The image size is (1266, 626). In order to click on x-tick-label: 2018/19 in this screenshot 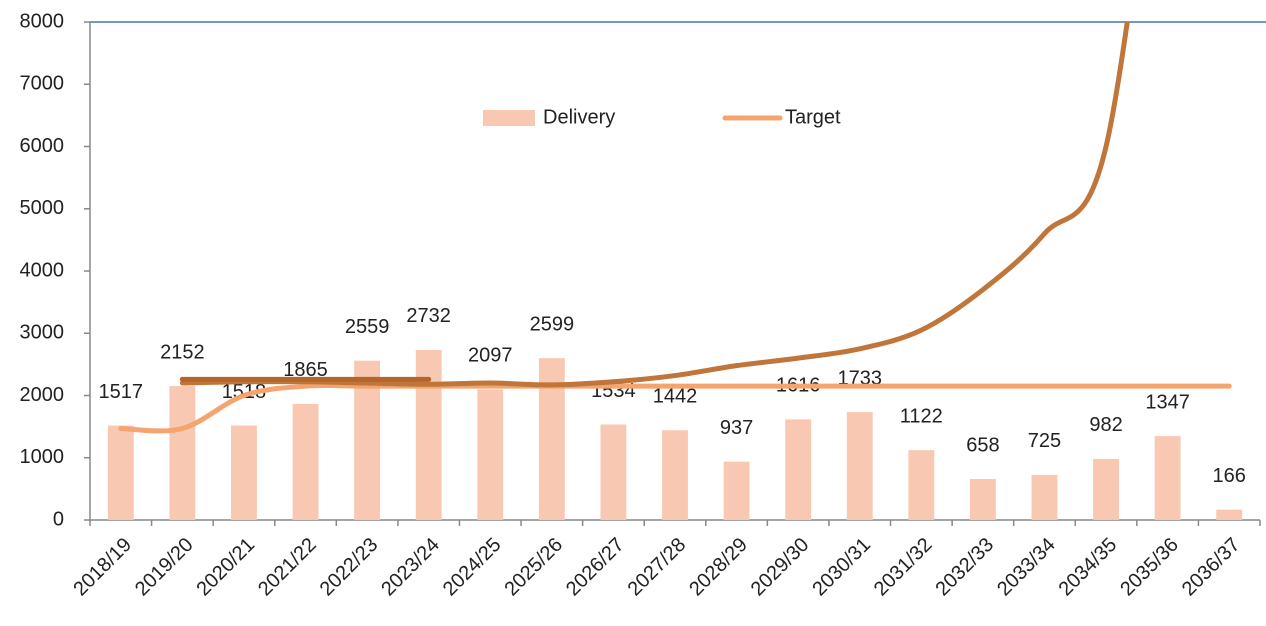, I will do `click(102, 567)`.